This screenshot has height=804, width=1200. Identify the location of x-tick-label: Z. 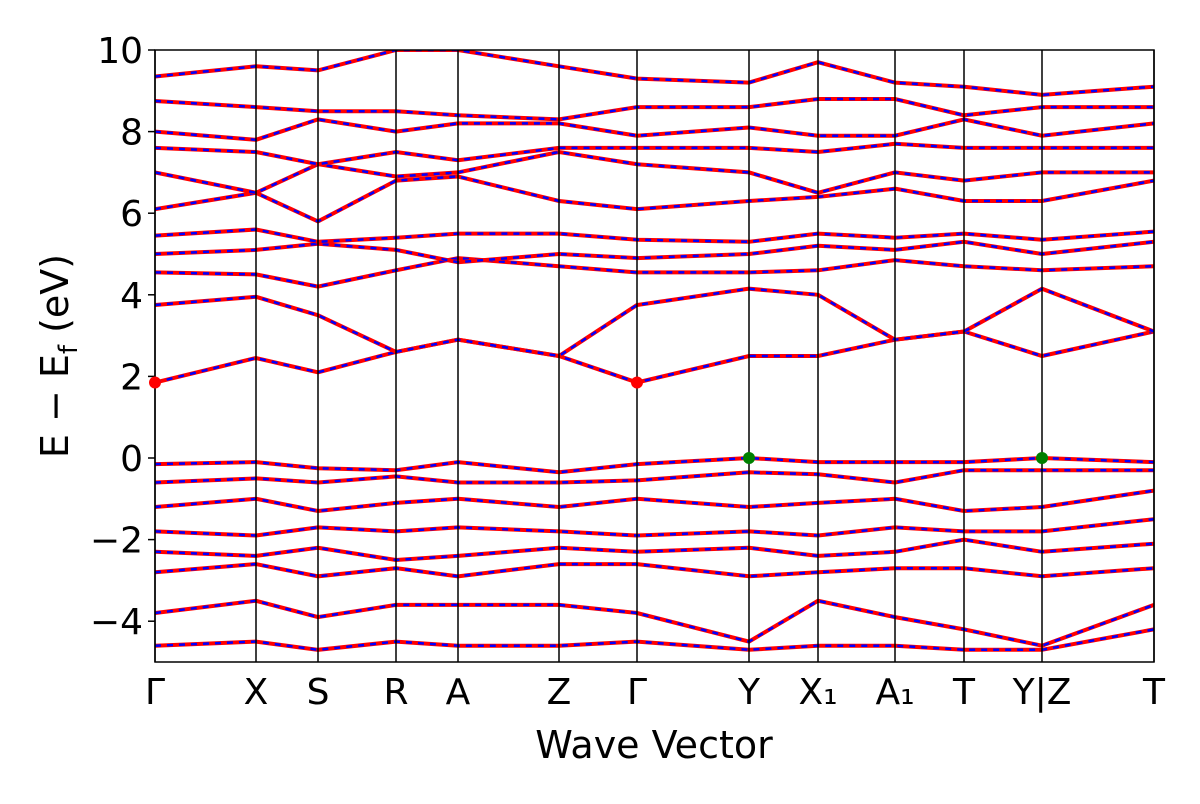
(559, 692).